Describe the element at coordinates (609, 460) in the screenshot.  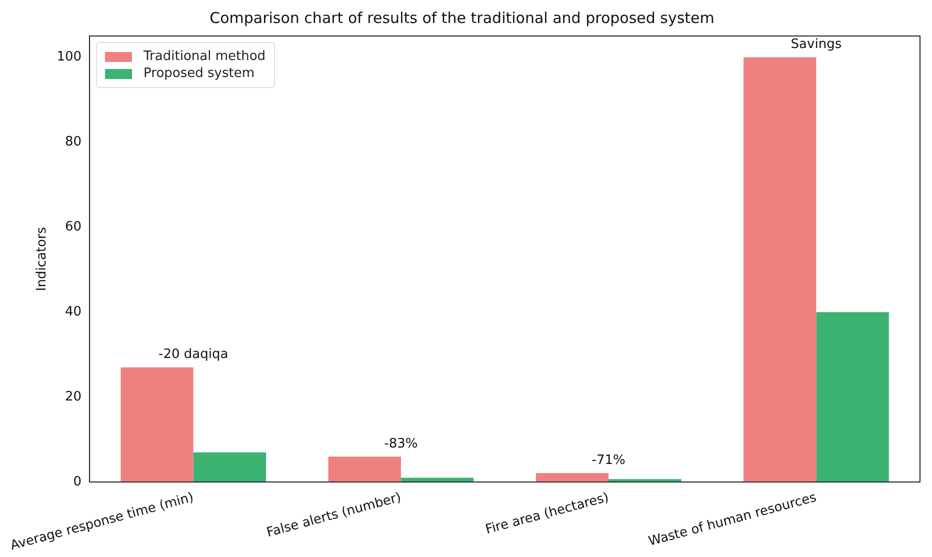
I see `annotation: -71%` at that location.